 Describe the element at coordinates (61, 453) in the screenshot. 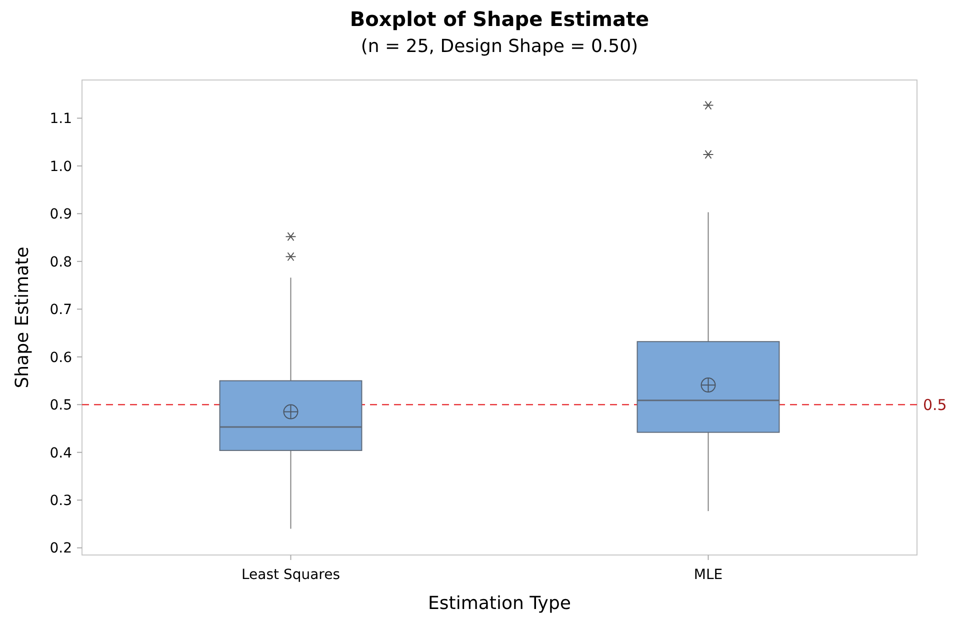

I see `y-tick-label: 0.4` at that location.